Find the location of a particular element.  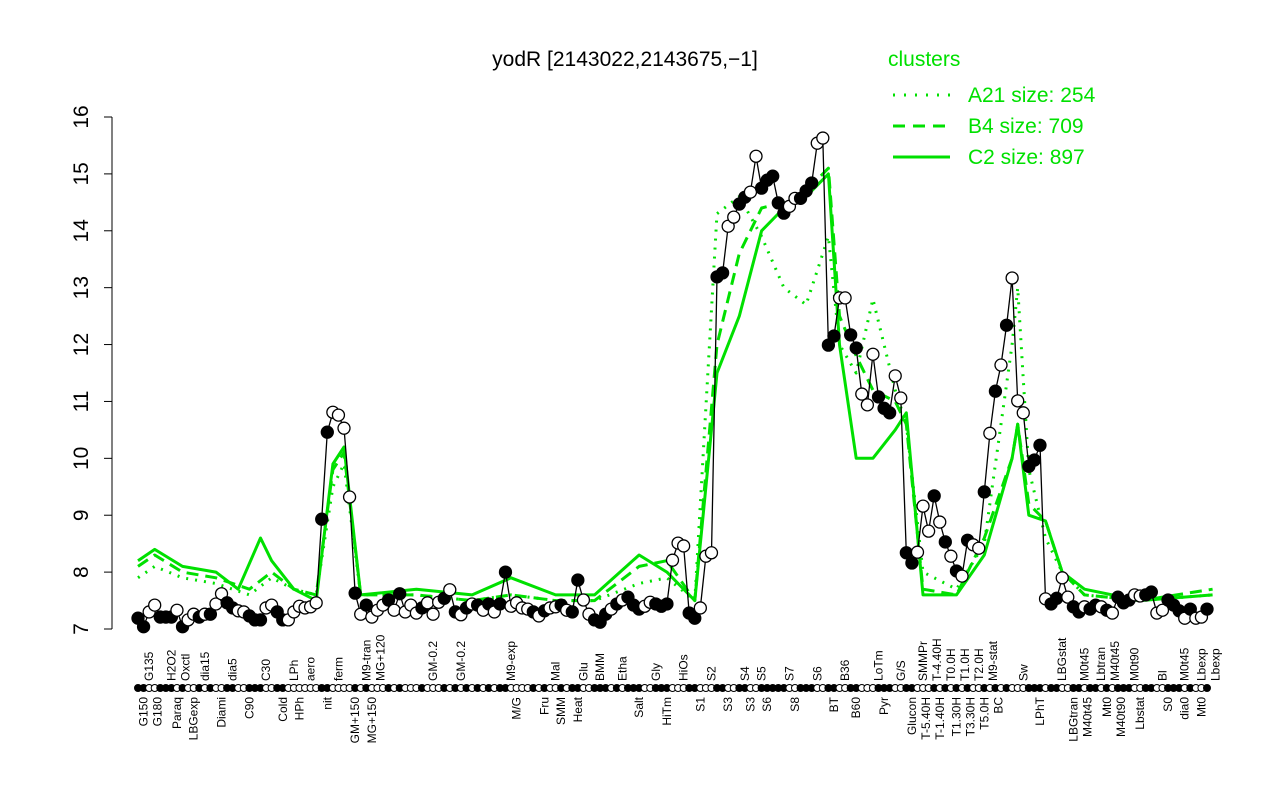

x-tick-label-top: Bl is located at coordinates (1163, 675).